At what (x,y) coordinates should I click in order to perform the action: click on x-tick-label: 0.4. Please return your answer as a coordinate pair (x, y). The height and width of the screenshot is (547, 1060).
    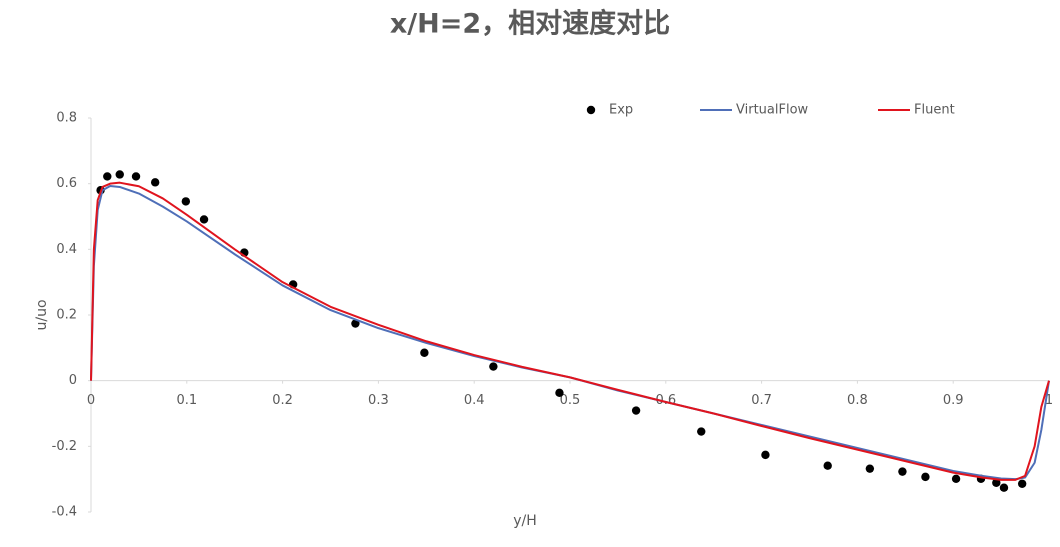
    Looking at the image, I should click on (474, 400).